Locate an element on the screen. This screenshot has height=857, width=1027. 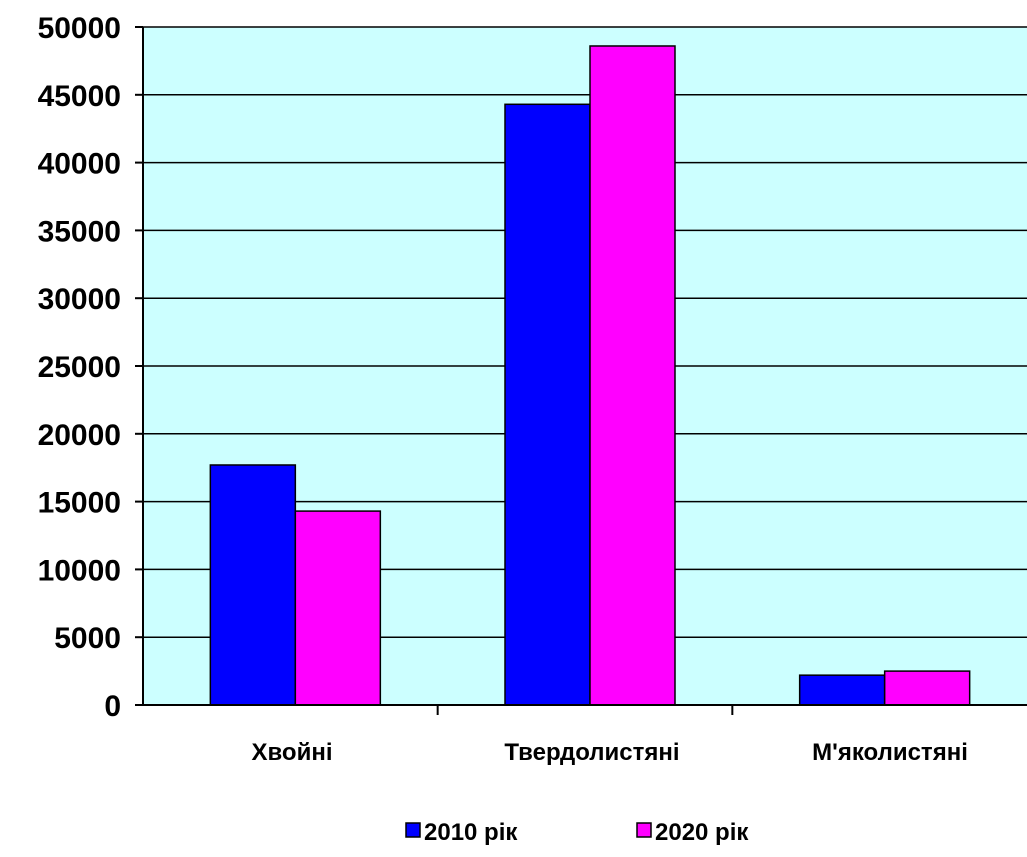
x-tick-labels: Хвойні Твердолистяні М'яколистяні is located at coordinates (609, 752).